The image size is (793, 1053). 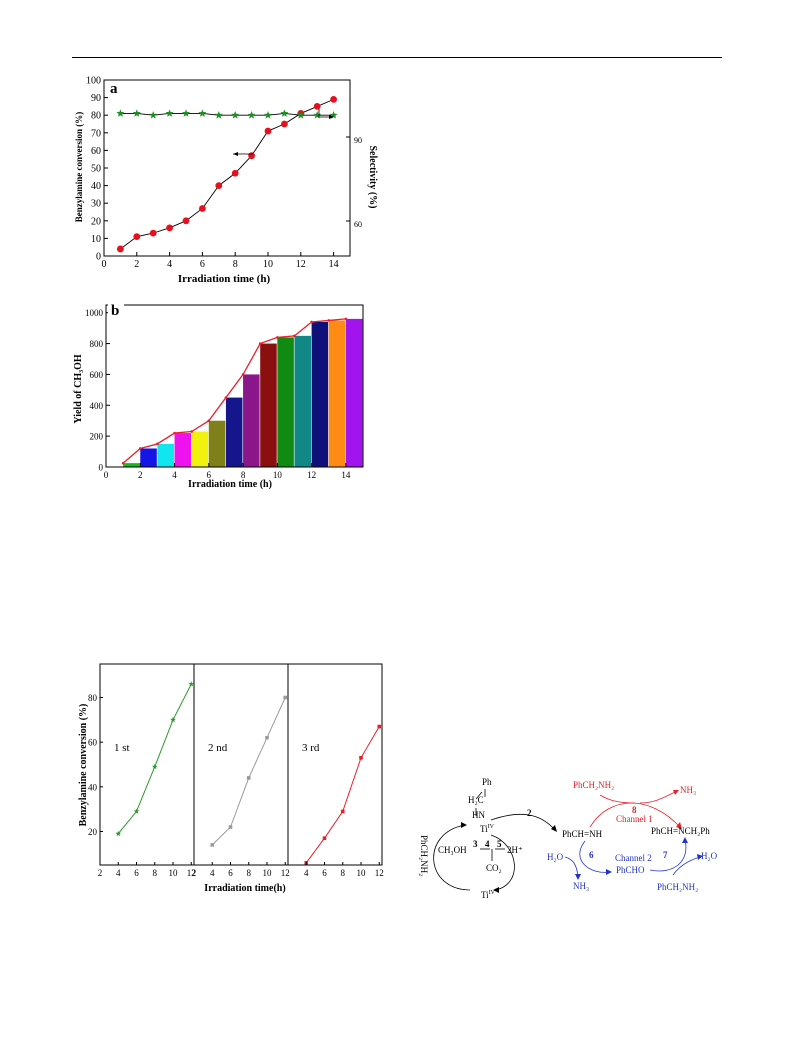 What do you see at coordinates (115, 311) in the screenshot?
I see `panel-b-label: b` at bounding box center [115, 311].